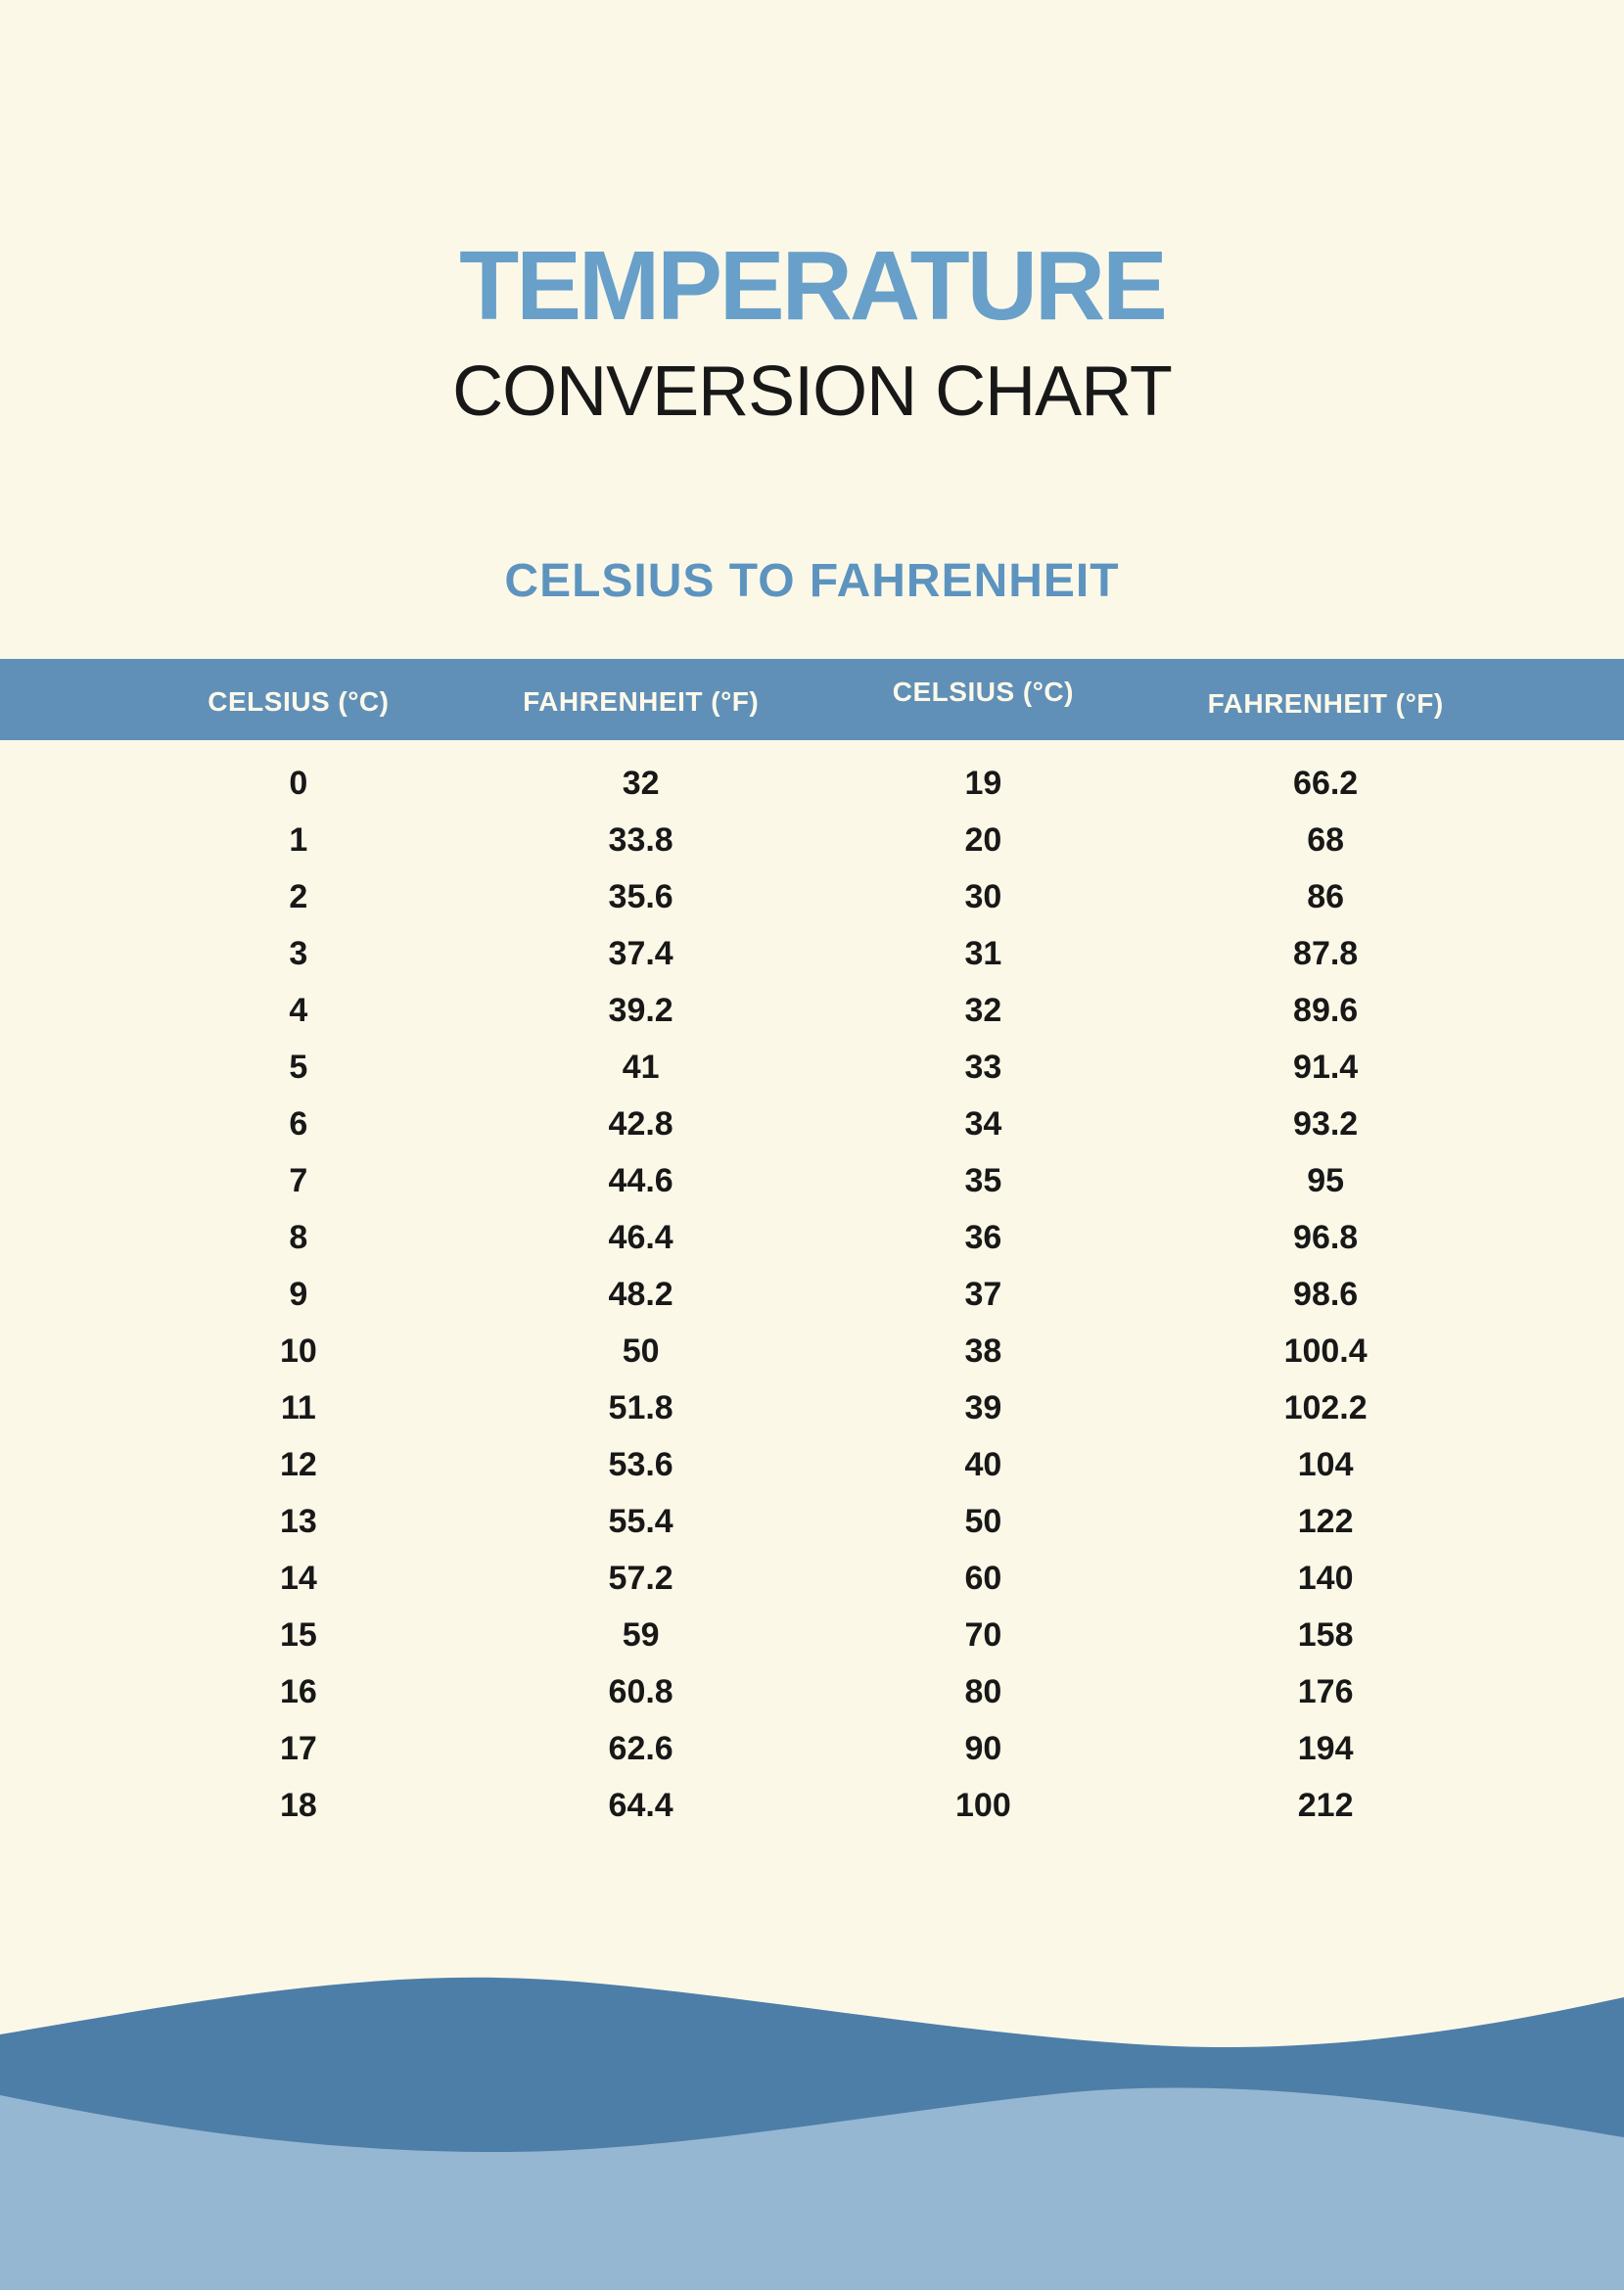  Describe the element at coordinates (298, 1351) in the screenshot. I see `celsius-value: 10` at that location.